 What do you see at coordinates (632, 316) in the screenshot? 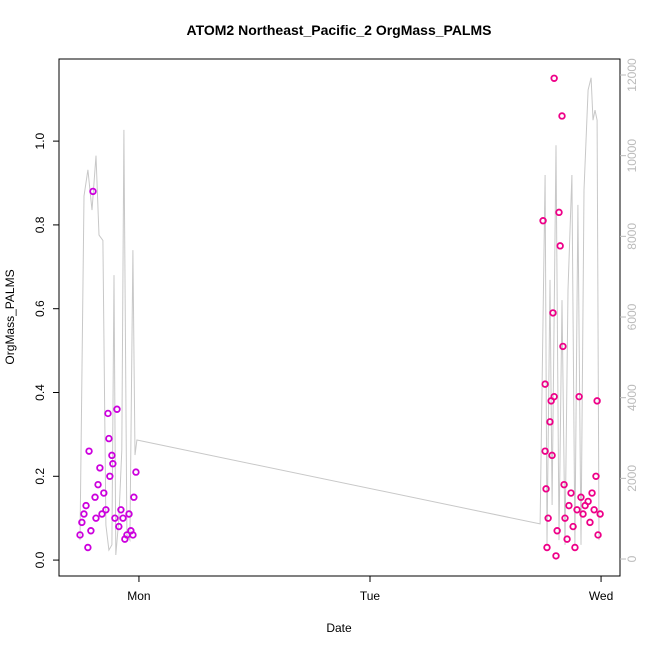
I see `y2-tick-label: 6000` at bounding box center [632, 316].